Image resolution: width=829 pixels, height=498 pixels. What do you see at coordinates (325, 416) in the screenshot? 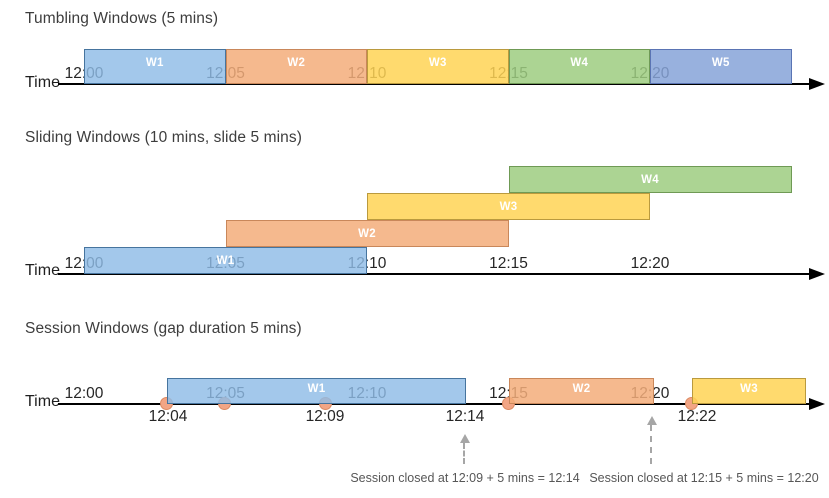
I see `event-time-label: 12:09` at bounding box center [325, 416].